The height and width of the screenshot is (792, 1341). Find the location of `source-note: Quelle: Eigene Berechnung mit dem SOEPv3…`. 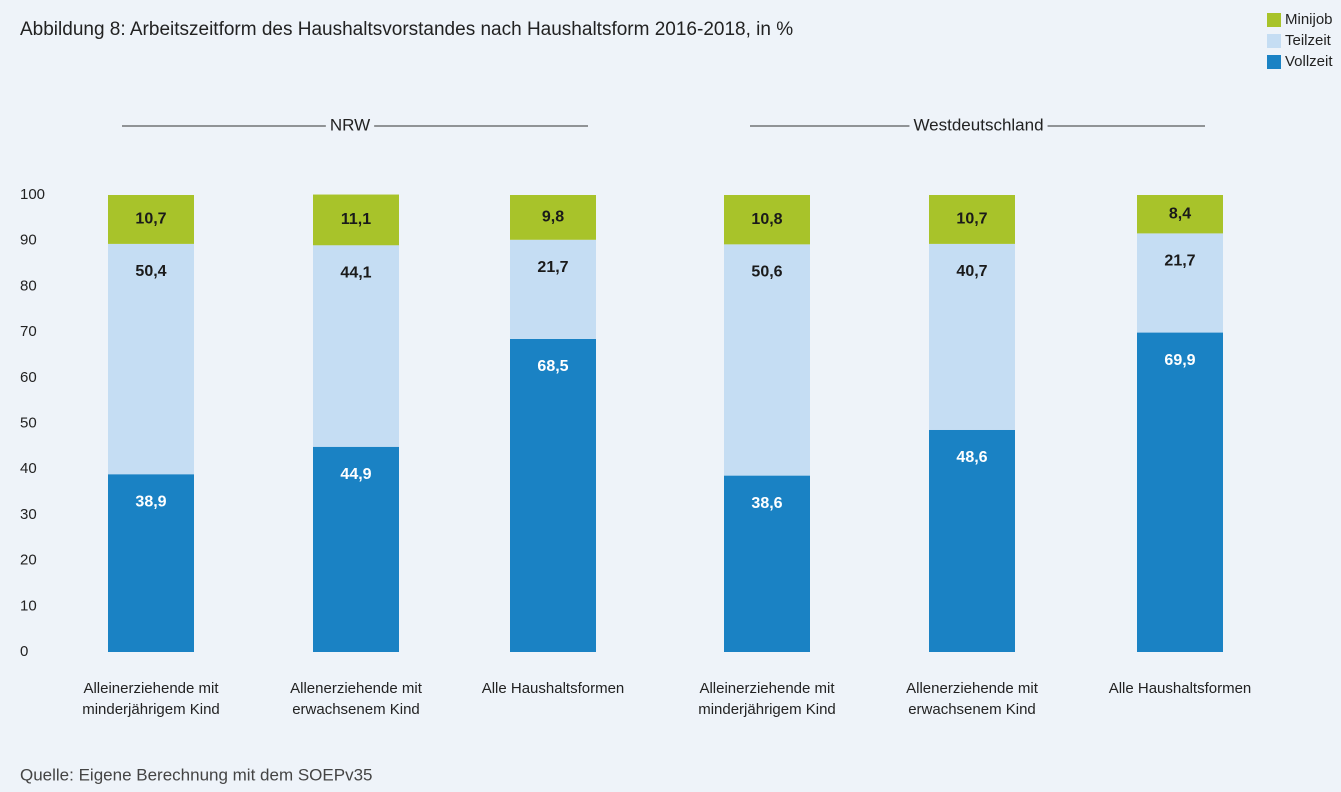

source-note: Quelle: Eigene Berechnung mit dem SOEPv3… is located at coordinates (196, 774).